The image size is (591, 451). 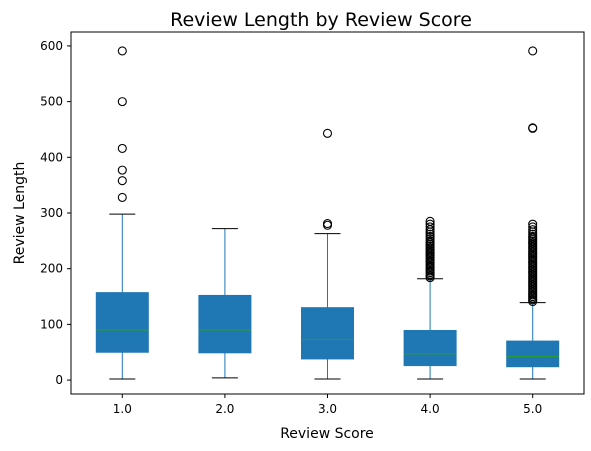 What do you see at coordinates (51, 102) in the screenshot?
I see `y-tick-label: 500` at bounding box center [51, 102].